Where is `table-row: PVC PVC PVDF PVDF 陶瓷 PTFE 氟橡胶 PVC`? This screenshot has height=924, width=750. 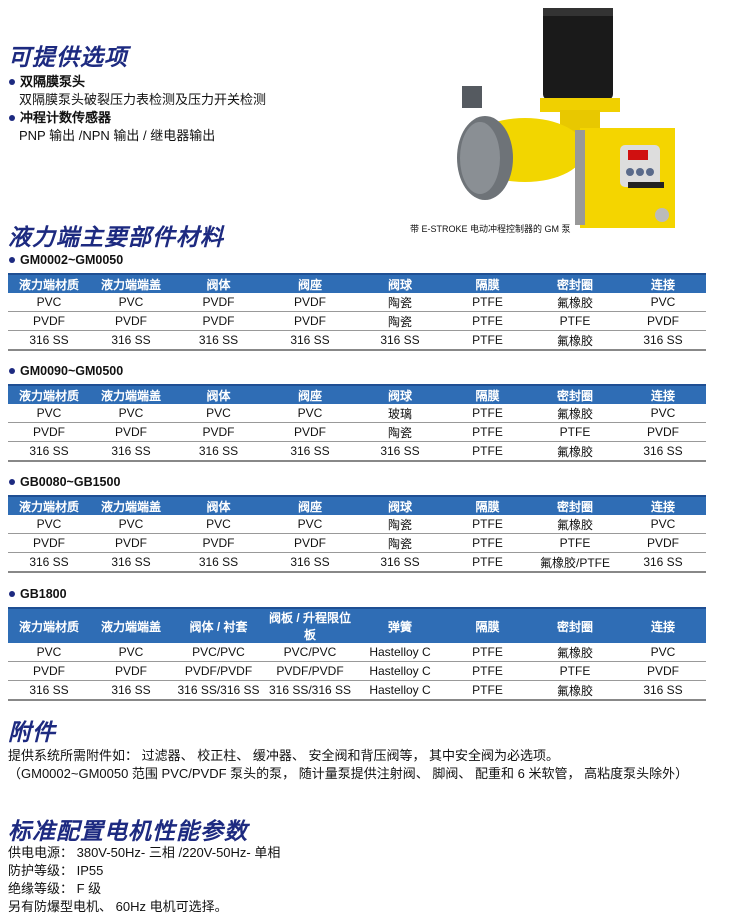 table-row: PVC PVC PVDF PVDF 陶瓷 PTFE 氟橡胶 PVC is located at coordinates (357, 302).